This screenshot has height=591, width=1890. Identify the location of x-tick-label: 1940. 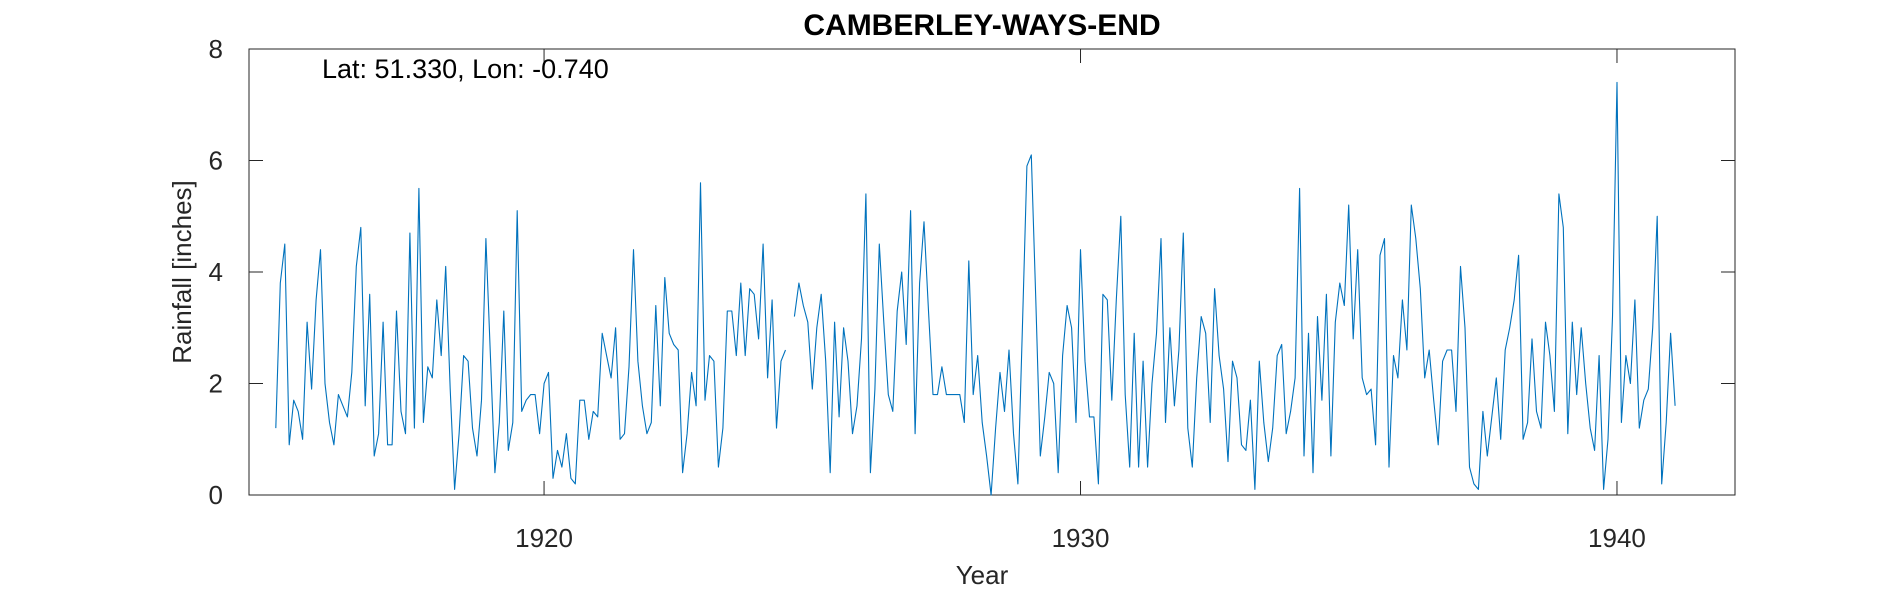
(1617, 538).